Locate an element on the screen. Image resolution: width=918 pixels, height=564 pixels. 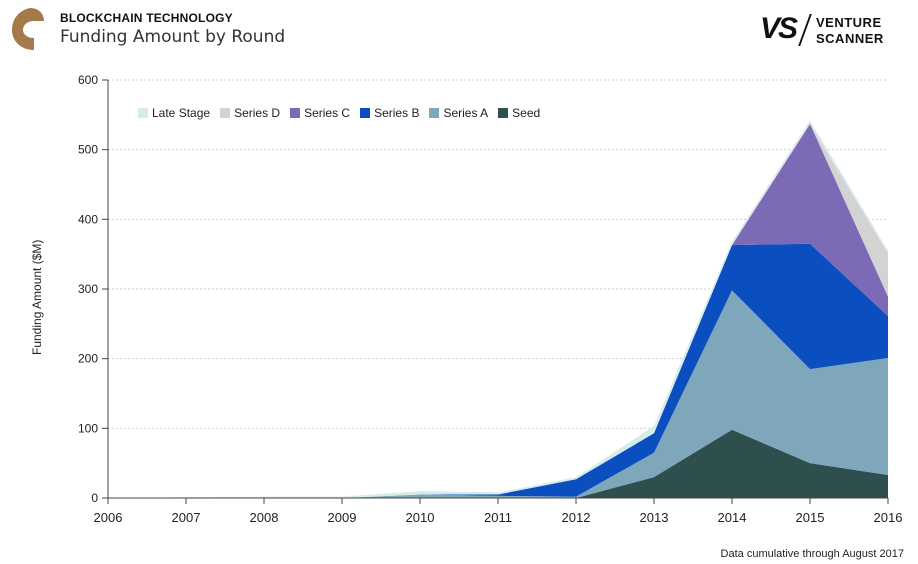
x-tick-label: 2009 is located at coordinates (342, 517).